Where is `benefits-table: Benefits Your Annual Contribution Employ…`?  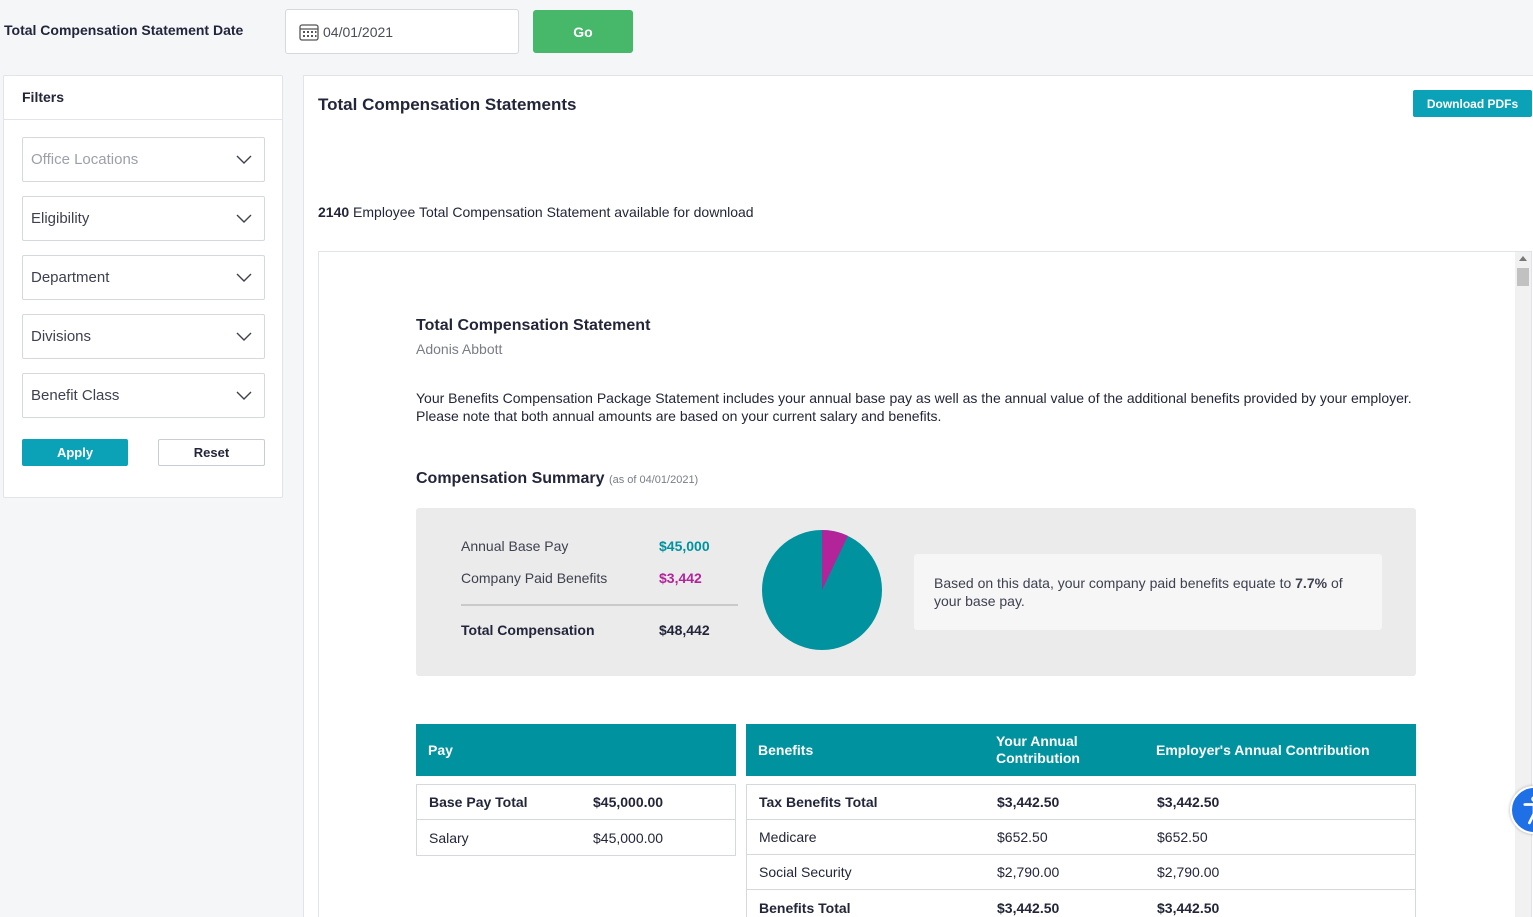 benefits-table: Benefits Your Annual Contribution Employ… is located at coordinates (1081, 820).